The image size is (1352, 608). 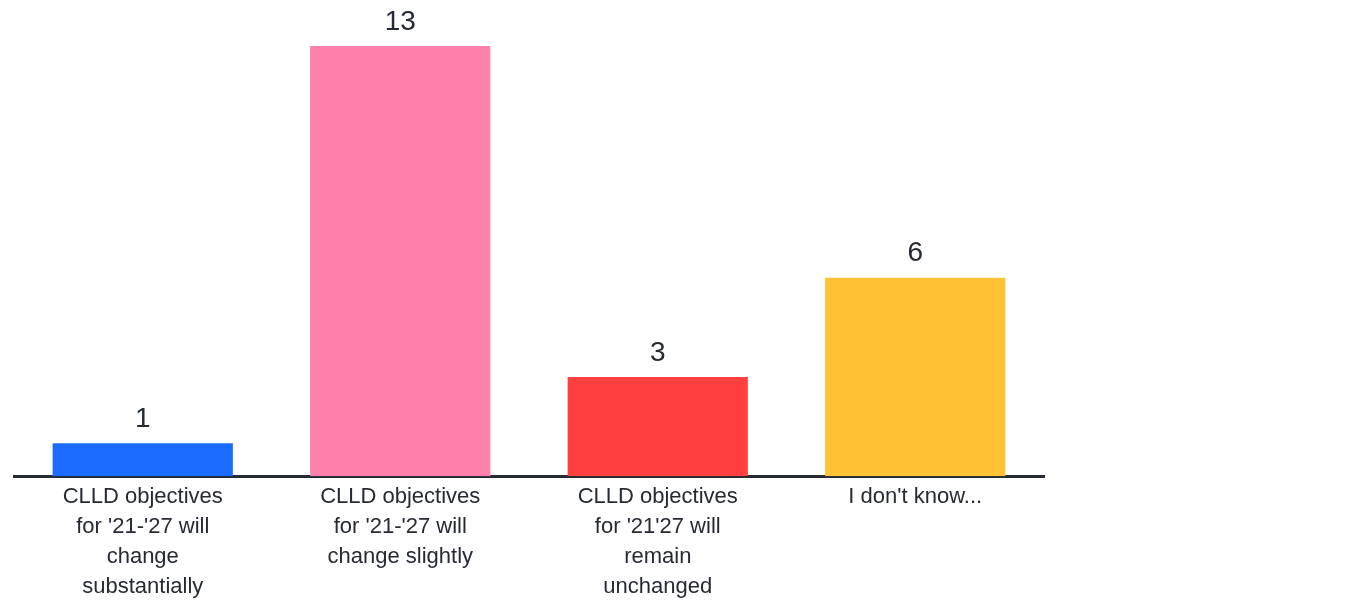 I want to click on data-label: 3, so click(x=657, y=351).